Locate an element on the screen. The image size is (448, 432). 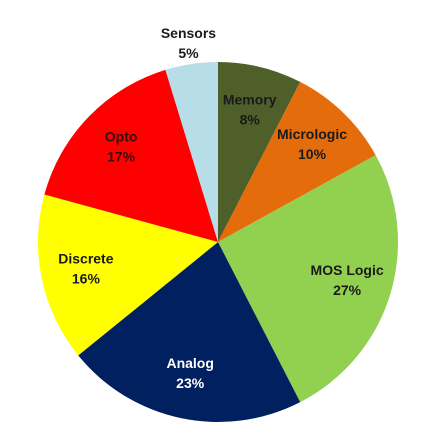
slice-label: Analog is located at coordinates (189, 363).